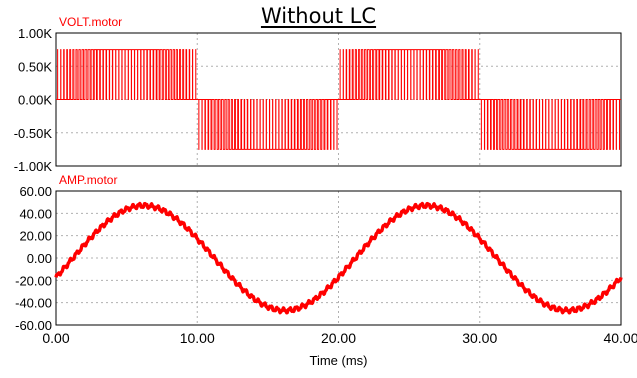 This screenshot has width=637, height=378. Describe the element at coordinates (318, 16) in the screenshot. I see `chart-title: Without LC` at that location.